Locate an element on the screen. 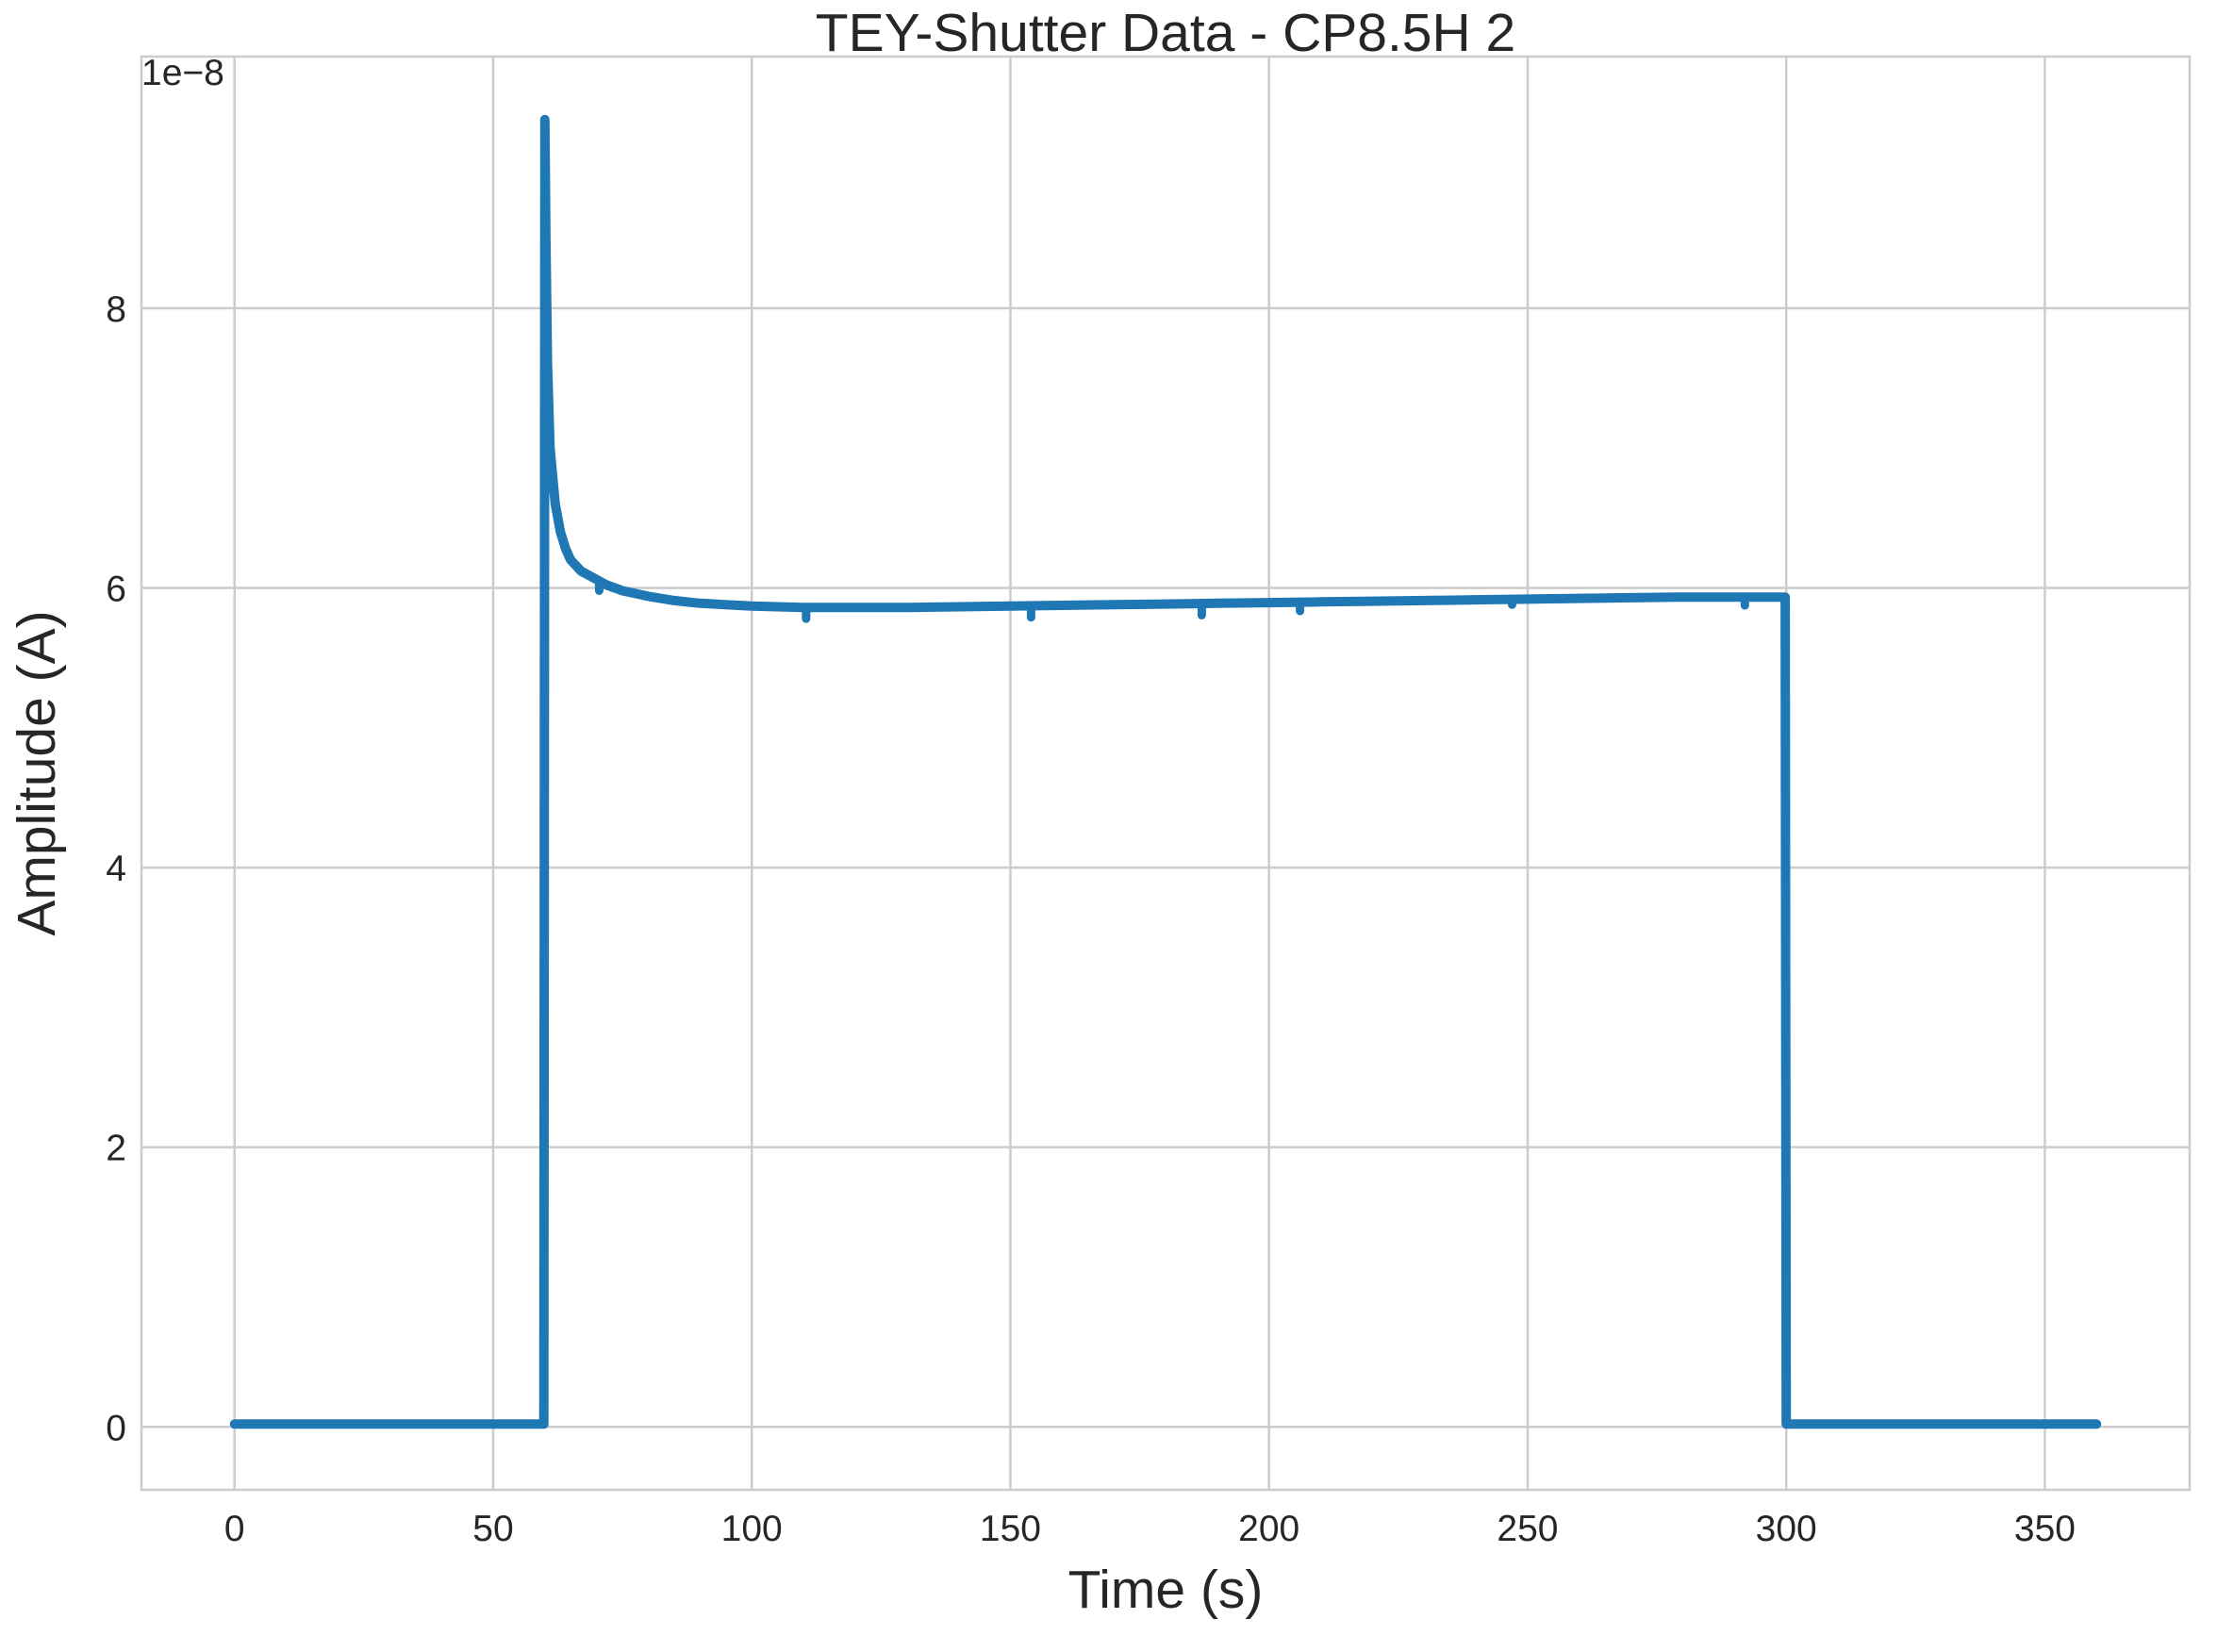 The width and height of the screenshot is (2217, 1652). y-axis-label: Amplitude (A) is located at coordinates (37, 772).